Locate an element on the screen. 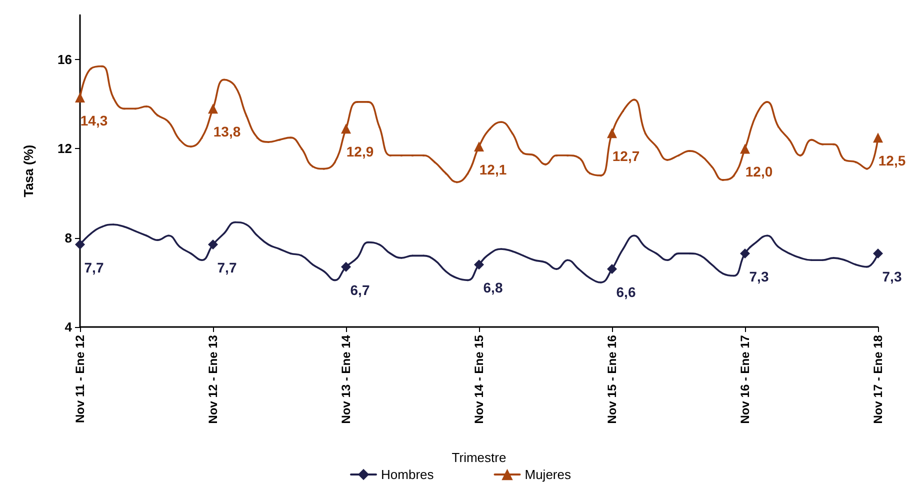  data-label: 6,8 is located at coordinates (493, 288).